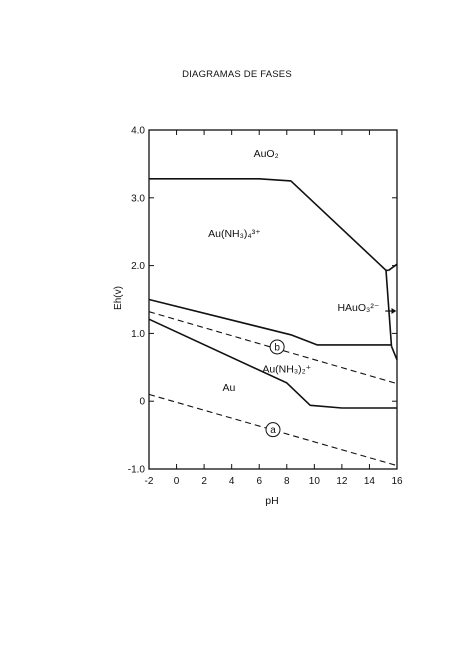 This screenshot has height=670, width=474. What do you see at coordinates (177, 481) in the screenshot?
I see `x-tick-label: 0` at bounding box center [177, 481].